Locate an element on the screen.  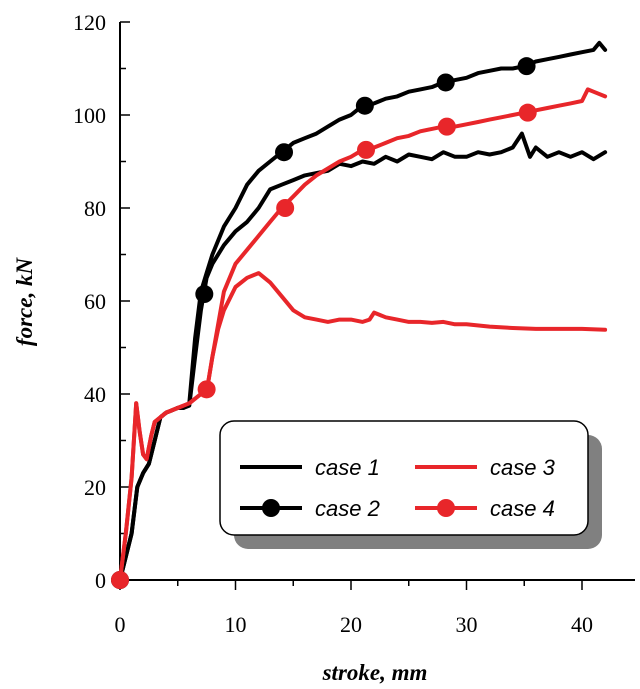
legend-label-case-1: case 1 is located at coordinates (347, 467).